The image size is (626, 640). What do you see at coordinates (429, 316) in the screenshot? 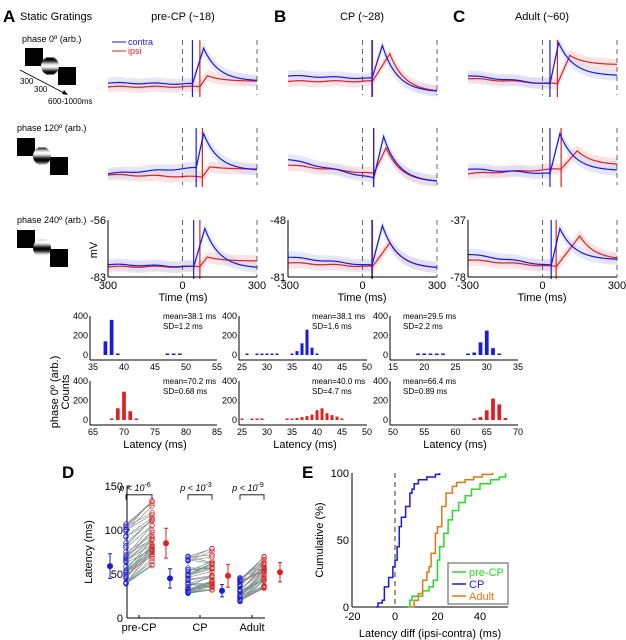
I see `hist-mean: mean=29.5 ms` at bounding box center [429, 316].